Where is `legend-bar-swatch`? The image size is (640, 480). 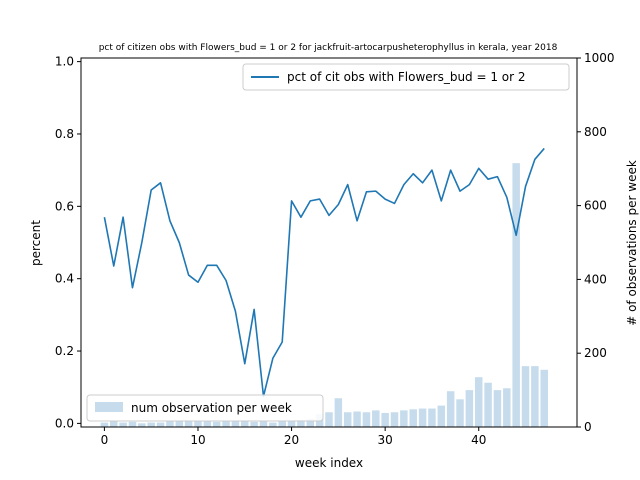 legend-bar-swatch is located at coordinates (109, 407).